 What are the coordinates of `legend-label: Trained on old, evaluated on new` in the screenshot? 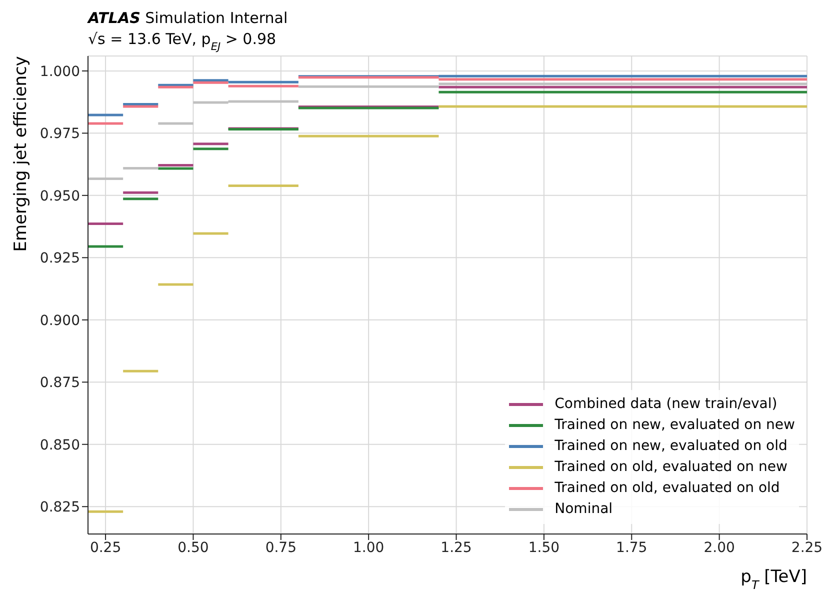 It's located at (671, 467).